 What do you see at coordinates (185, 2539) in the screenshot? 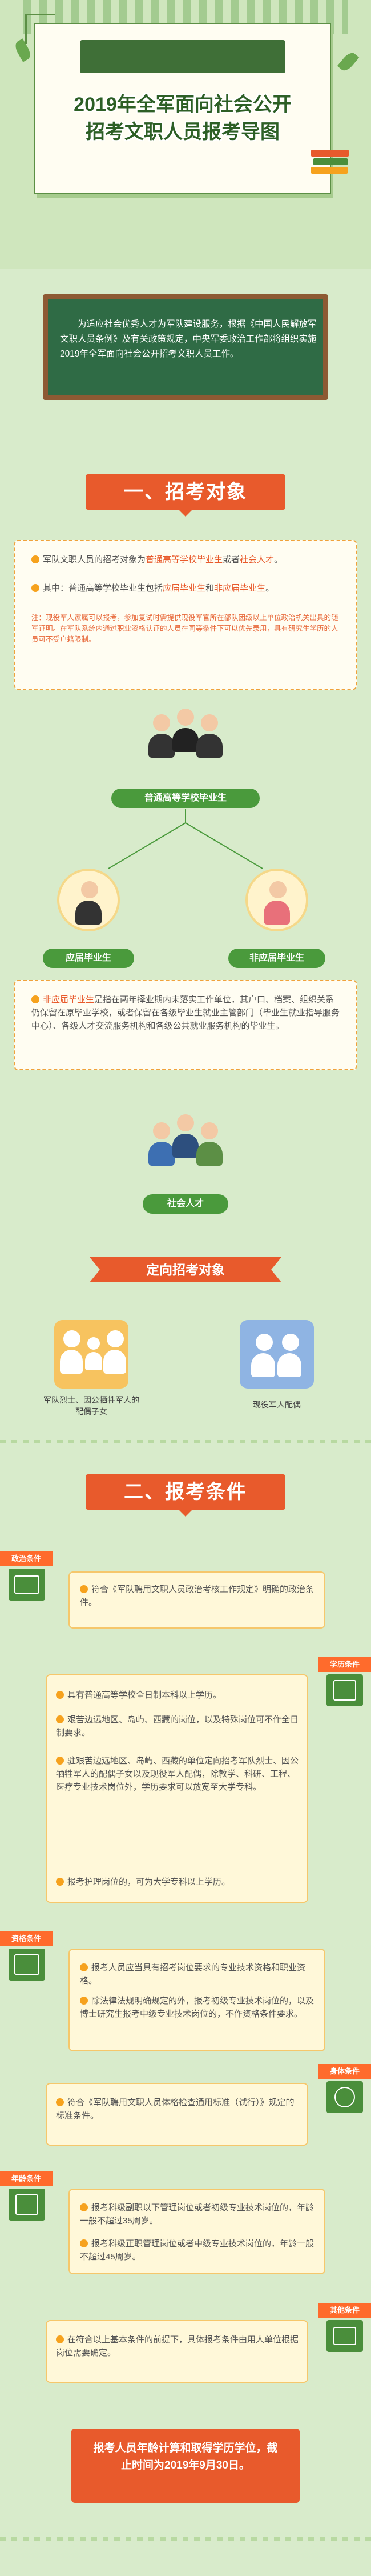
I see `bottom-divider` at bounding box center [185, 2539].